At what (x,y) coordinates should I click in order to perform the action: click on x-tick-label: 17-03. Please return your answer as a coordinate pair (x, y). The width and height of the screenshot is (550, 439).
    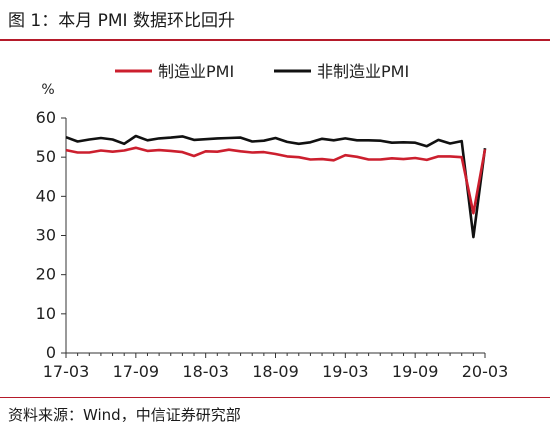
    Looking at the image, I should click on (66, 371).